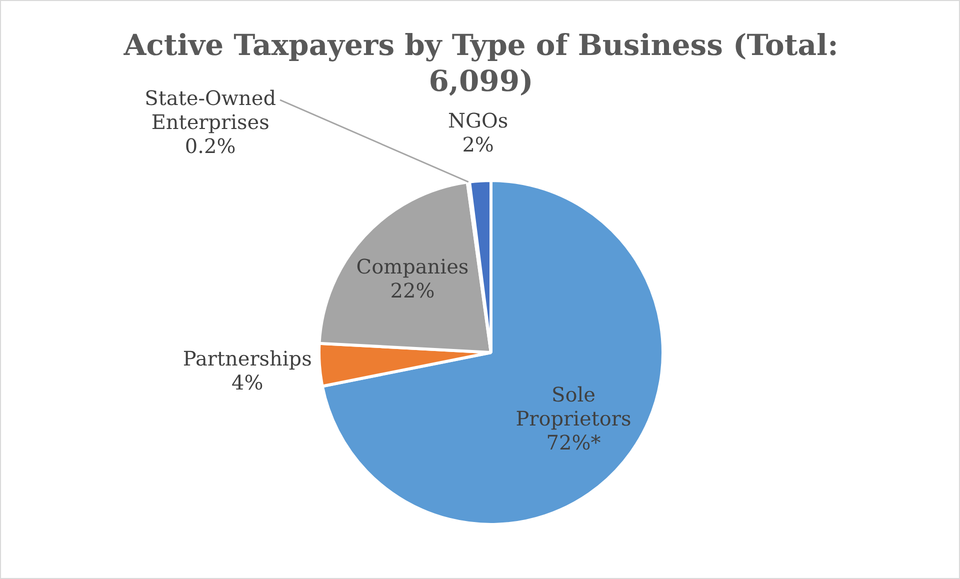 The height and width of the screenshot is (579, 960). What do you see at coordinates (247, 358) in the screenshot?
I see `slice-label: Partnerships` at bounding box center [247, 358].